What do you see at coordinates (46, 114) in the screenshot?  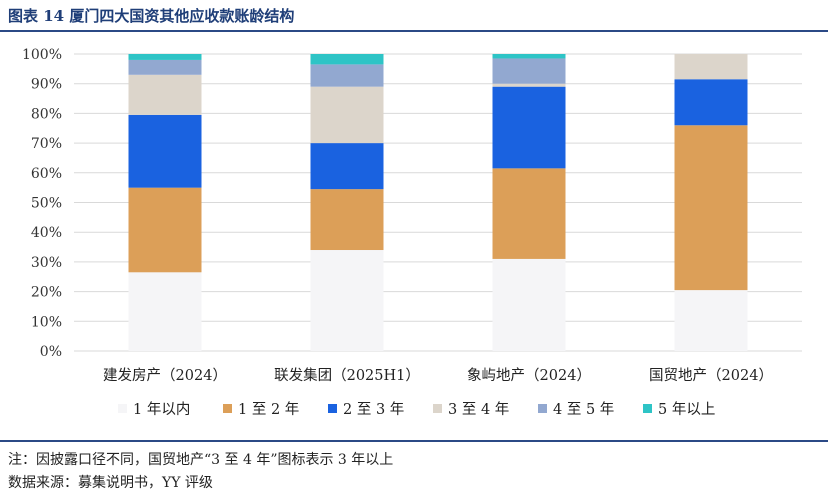 I see `y-tick-label: 80%` at bounding box center [46, 114].